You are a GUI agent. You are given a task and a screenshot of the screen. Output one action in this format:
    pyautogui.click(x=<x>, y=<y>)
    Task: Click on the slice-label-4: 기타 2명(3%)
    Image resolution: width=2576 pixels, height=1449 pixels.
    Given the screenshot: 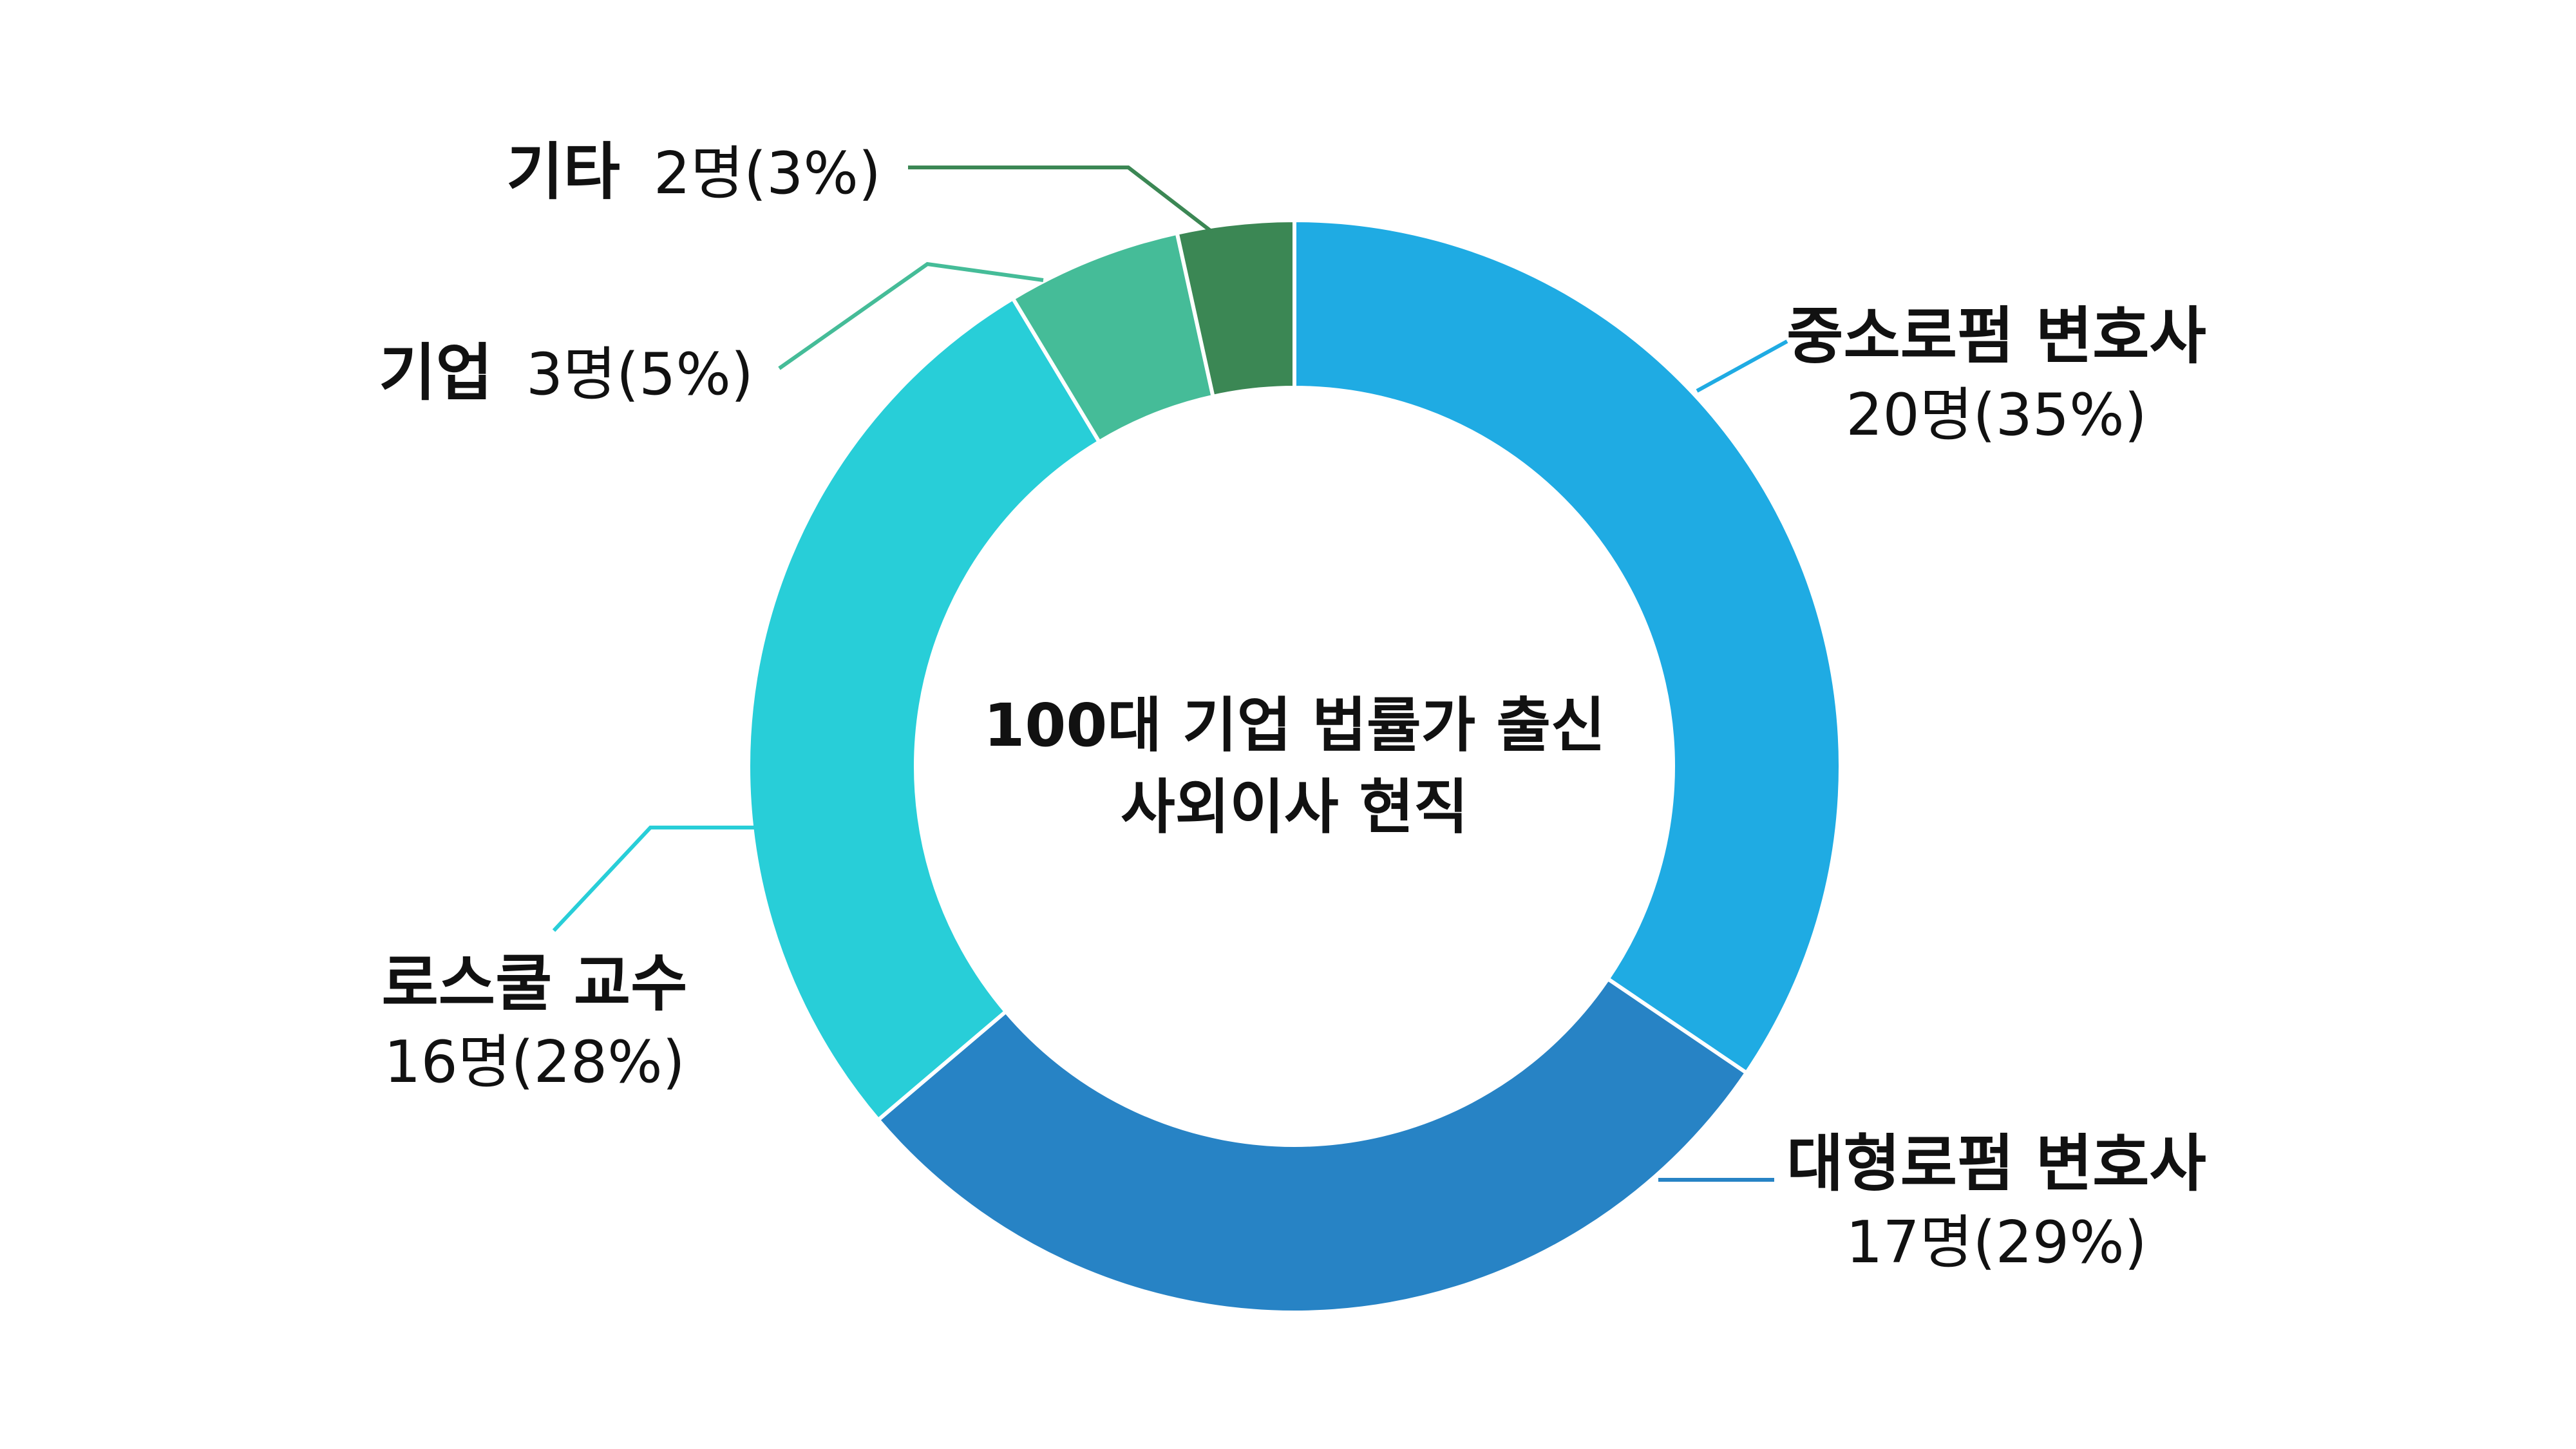 What is the action you would take?
    pyautogui.click(x=693, y=172)
    